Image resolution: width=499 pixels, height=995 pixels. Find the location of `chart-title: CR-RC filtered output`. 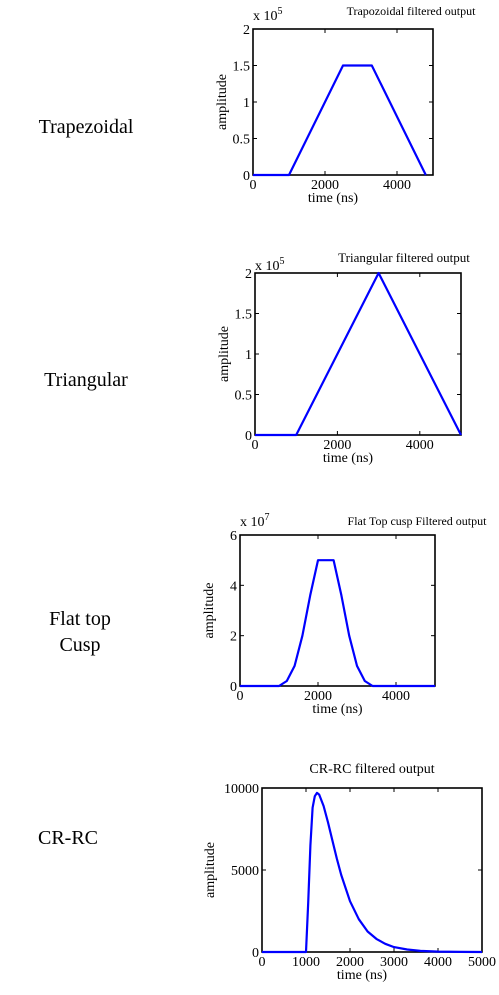

chart-title: CR-RC filtered output is located at coordinates (371, 769).